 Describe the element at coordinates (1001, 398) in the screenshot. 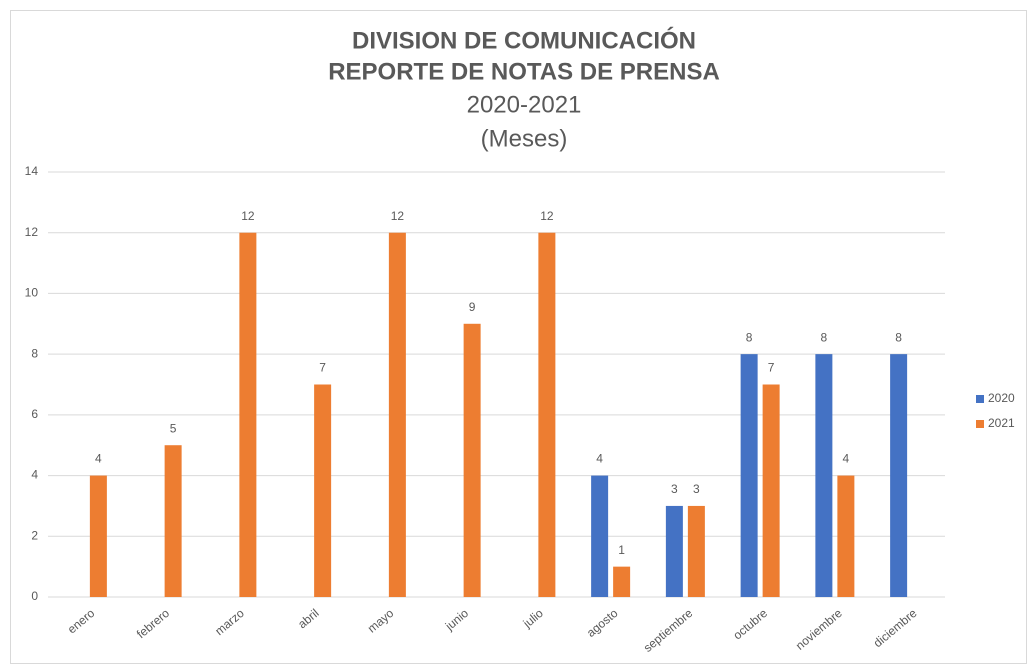

I see `legend-label: 2020` at that location.